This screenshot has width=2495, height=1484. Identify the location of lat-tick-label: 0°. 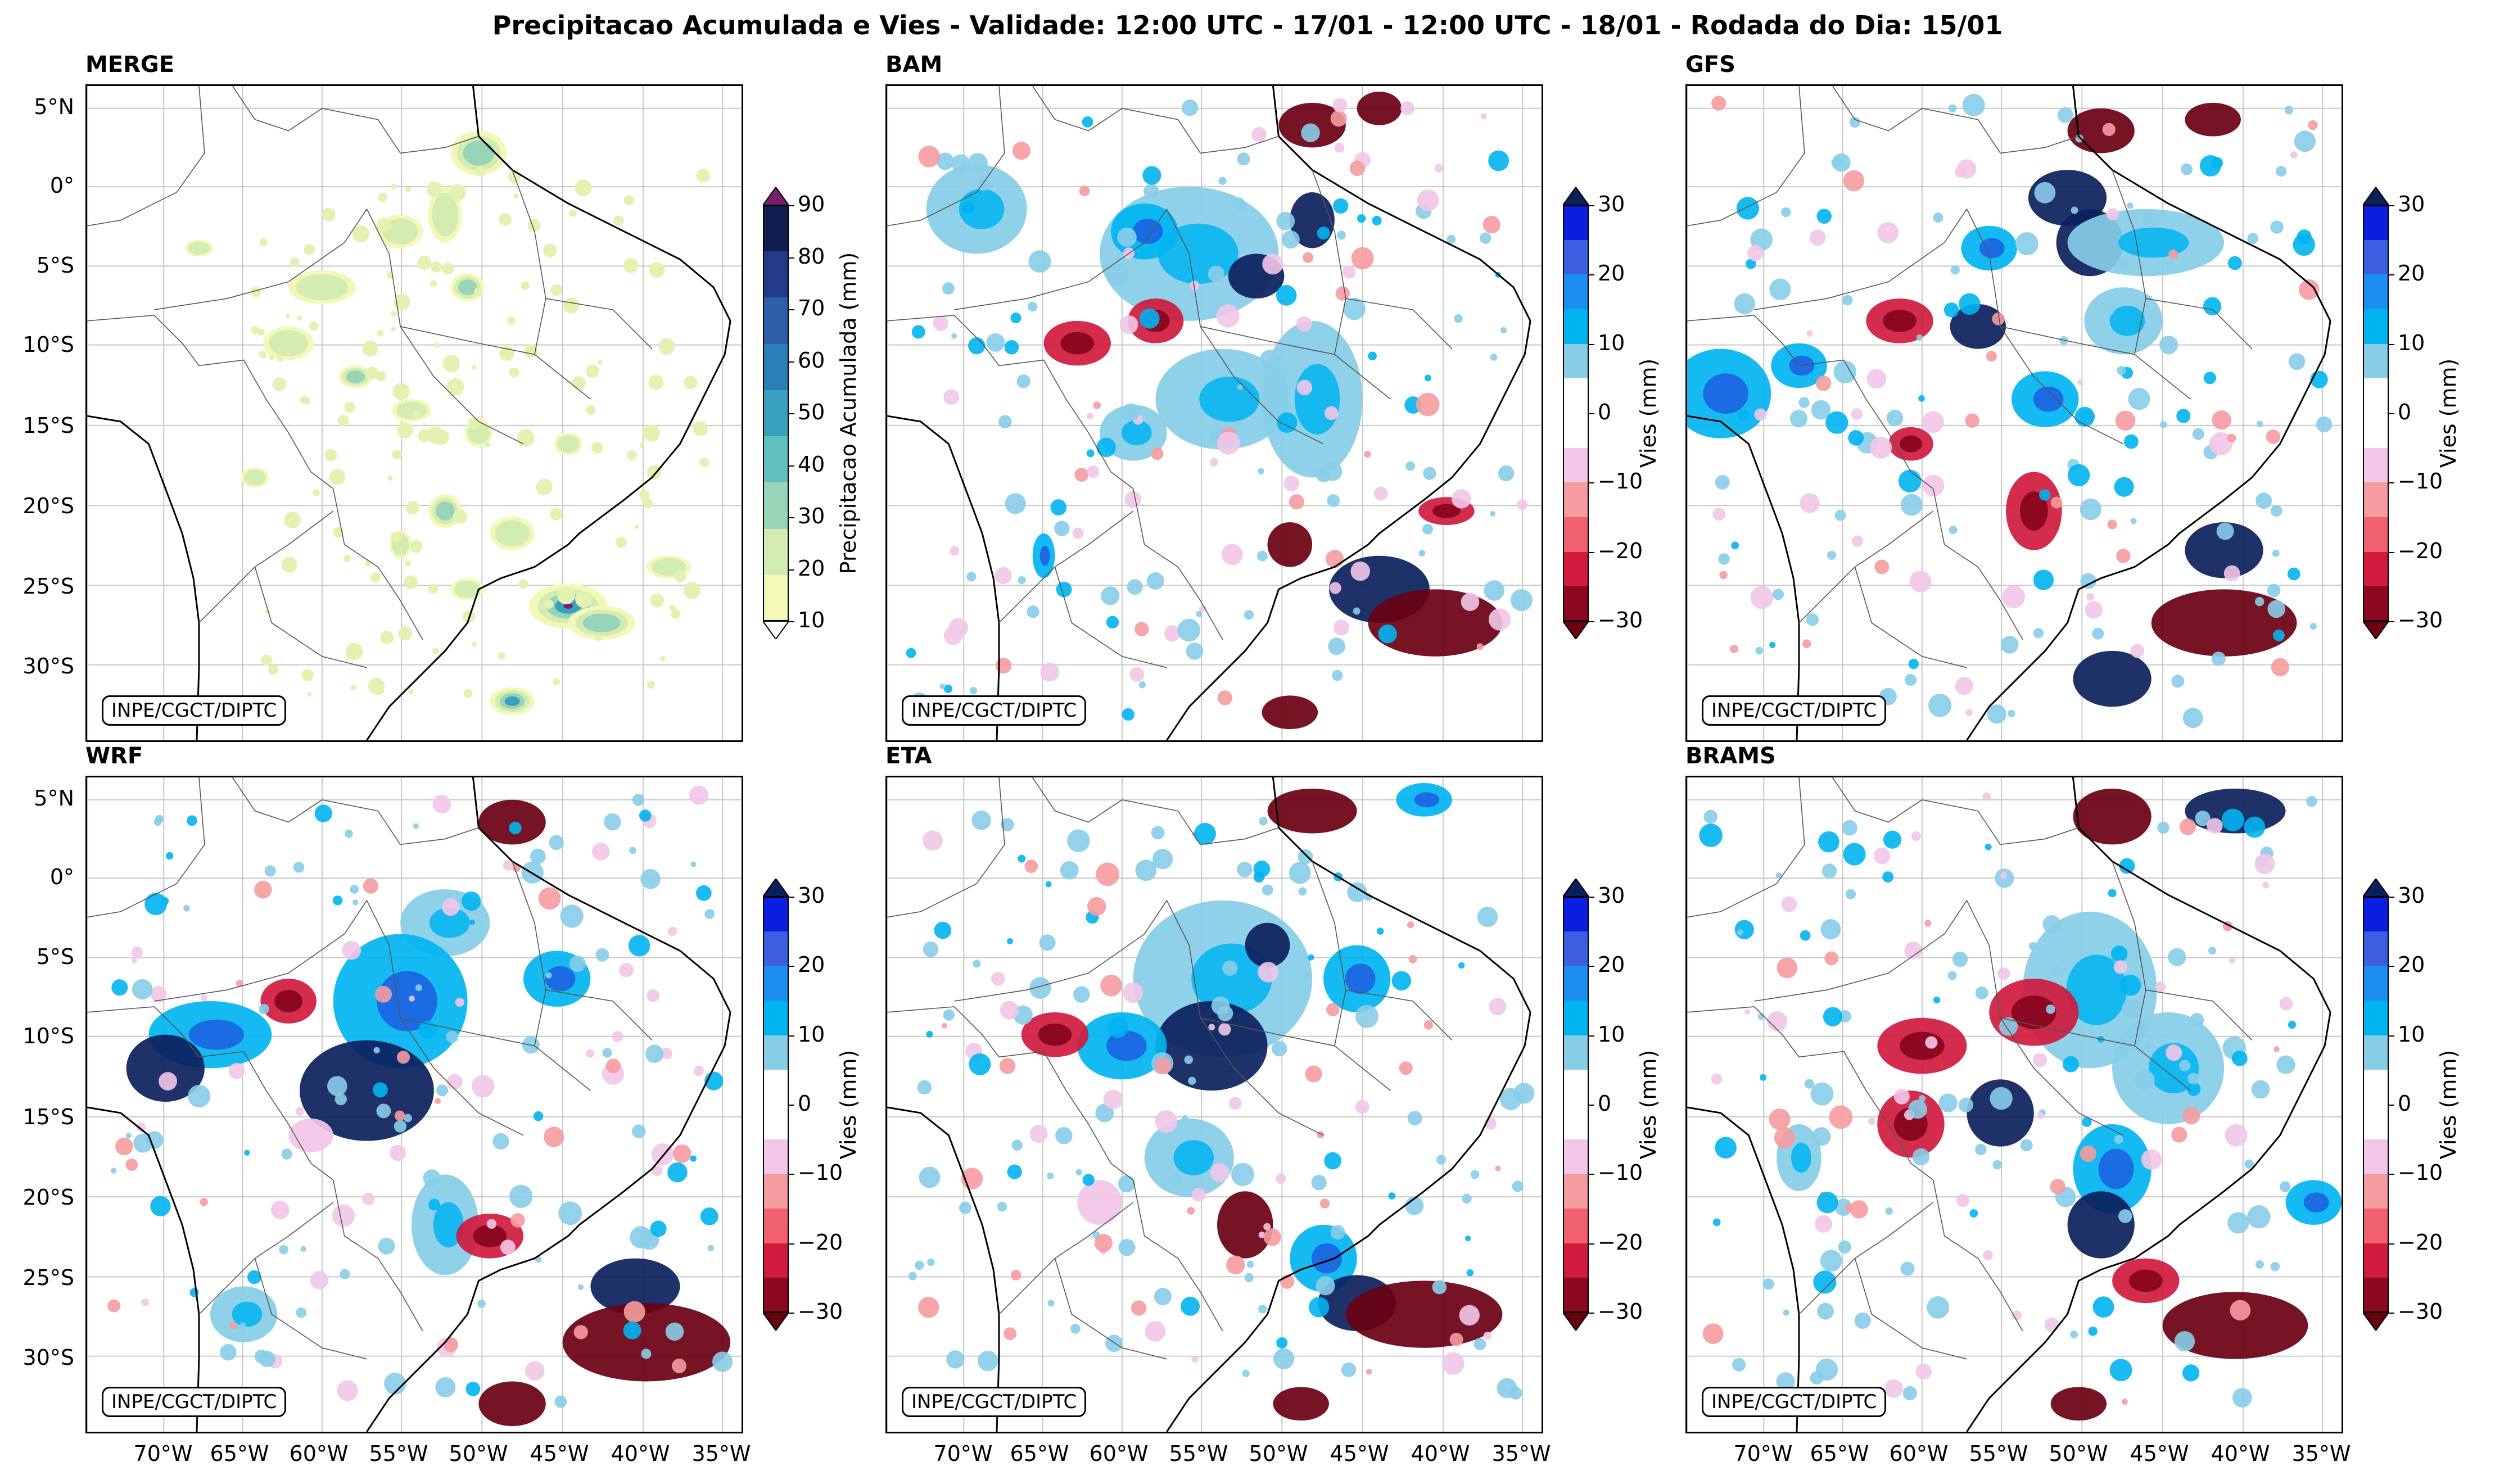
(61, 185).